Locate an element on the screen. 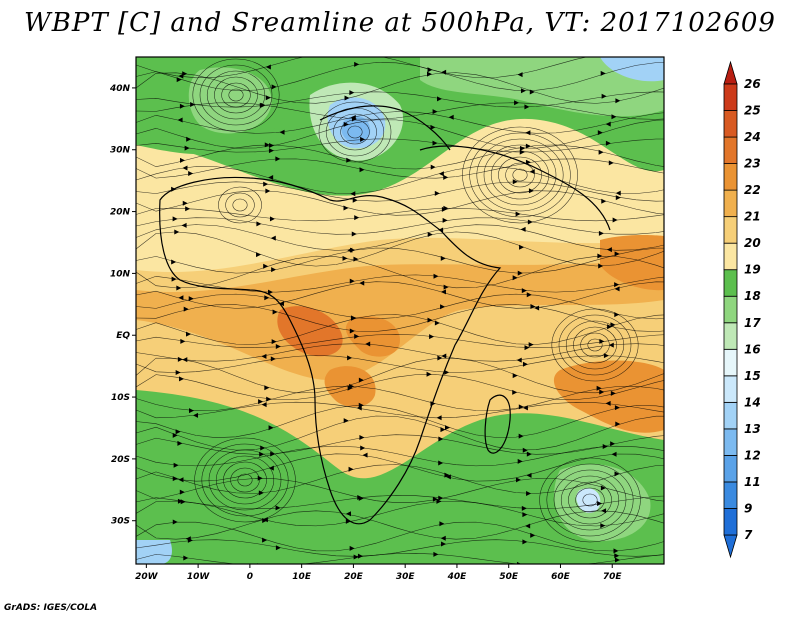 This screenshot has height=618, width=800. colorbar-label: 15 is located at coordinates (752, 376).